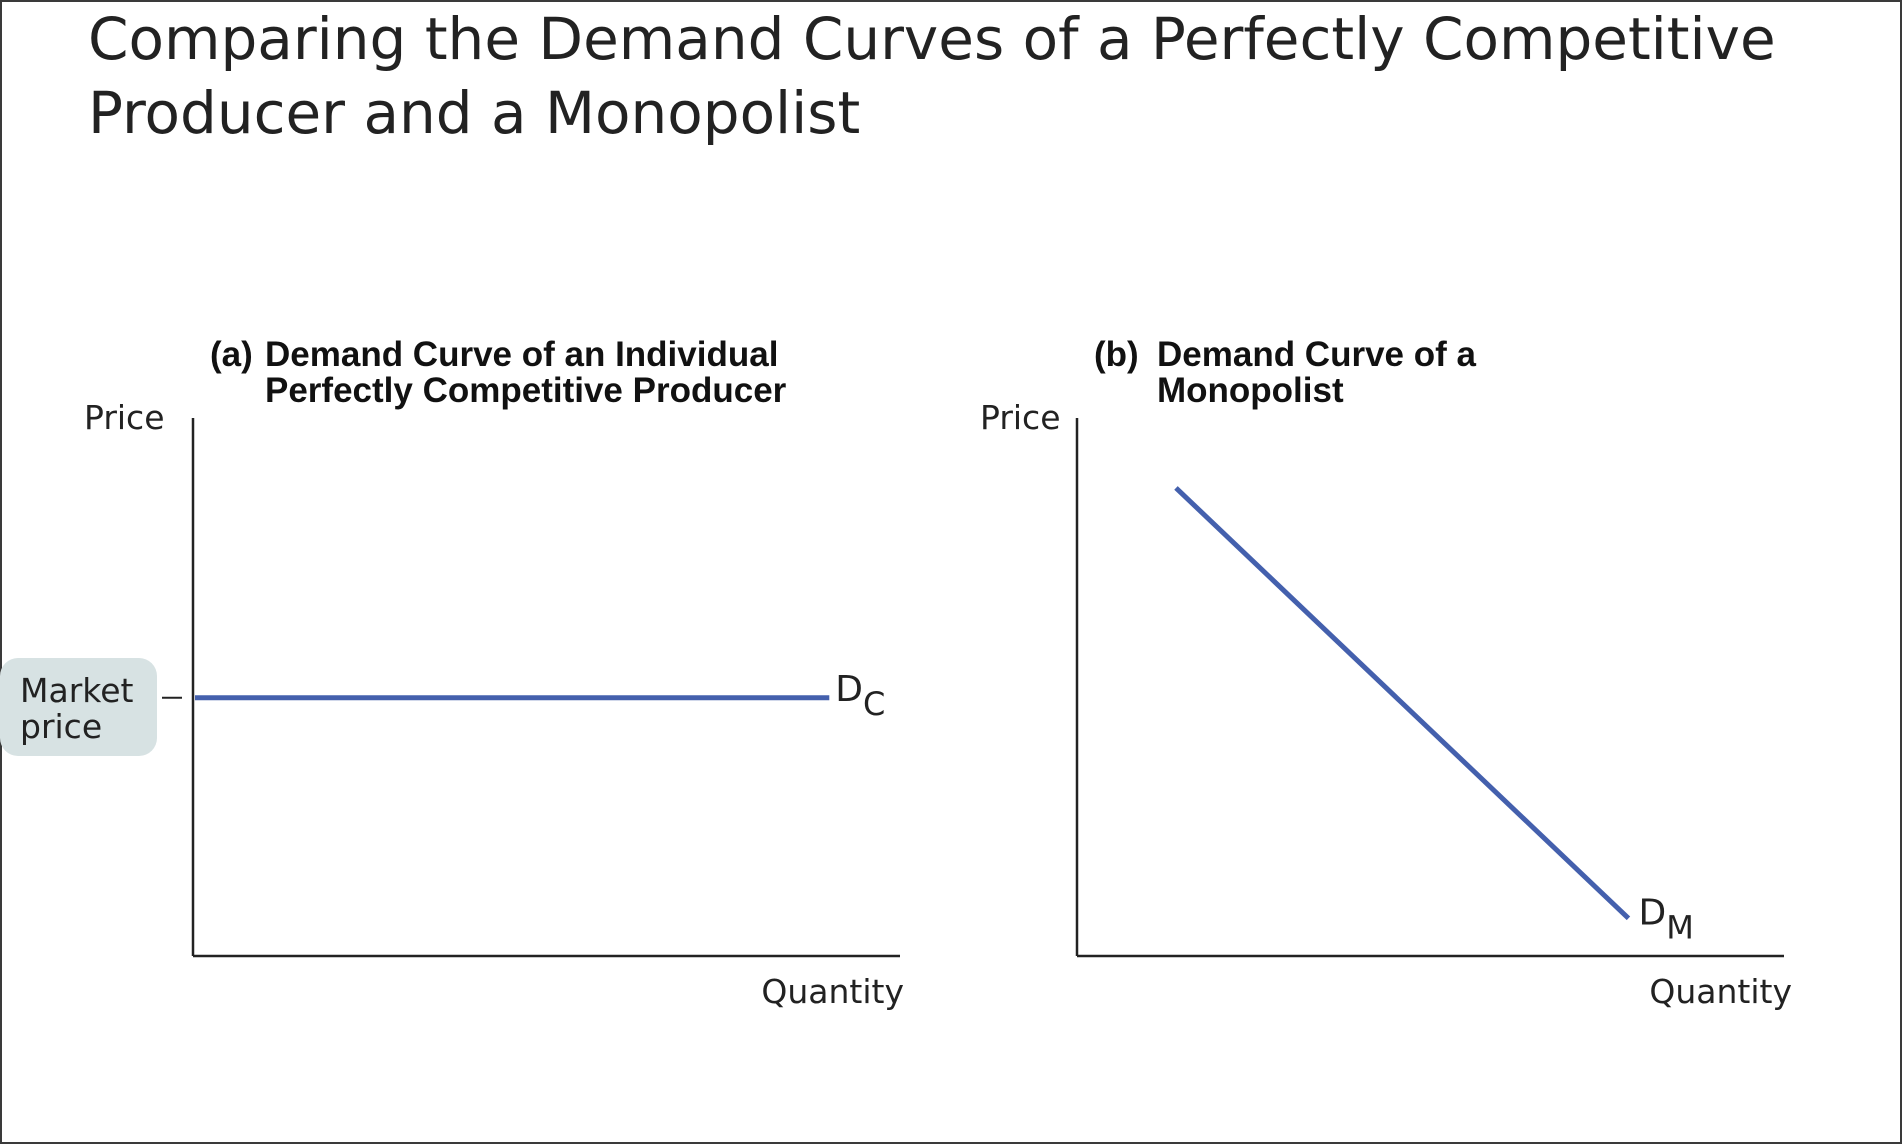 Image resolution: width=1902 pixels, height=1144 pixels. What do you see at coordinates (526, 390) in the screenshot?
I see `panel-a-title-line-2: Perfectly Competitive Producer` at bounding box center [526, 390].